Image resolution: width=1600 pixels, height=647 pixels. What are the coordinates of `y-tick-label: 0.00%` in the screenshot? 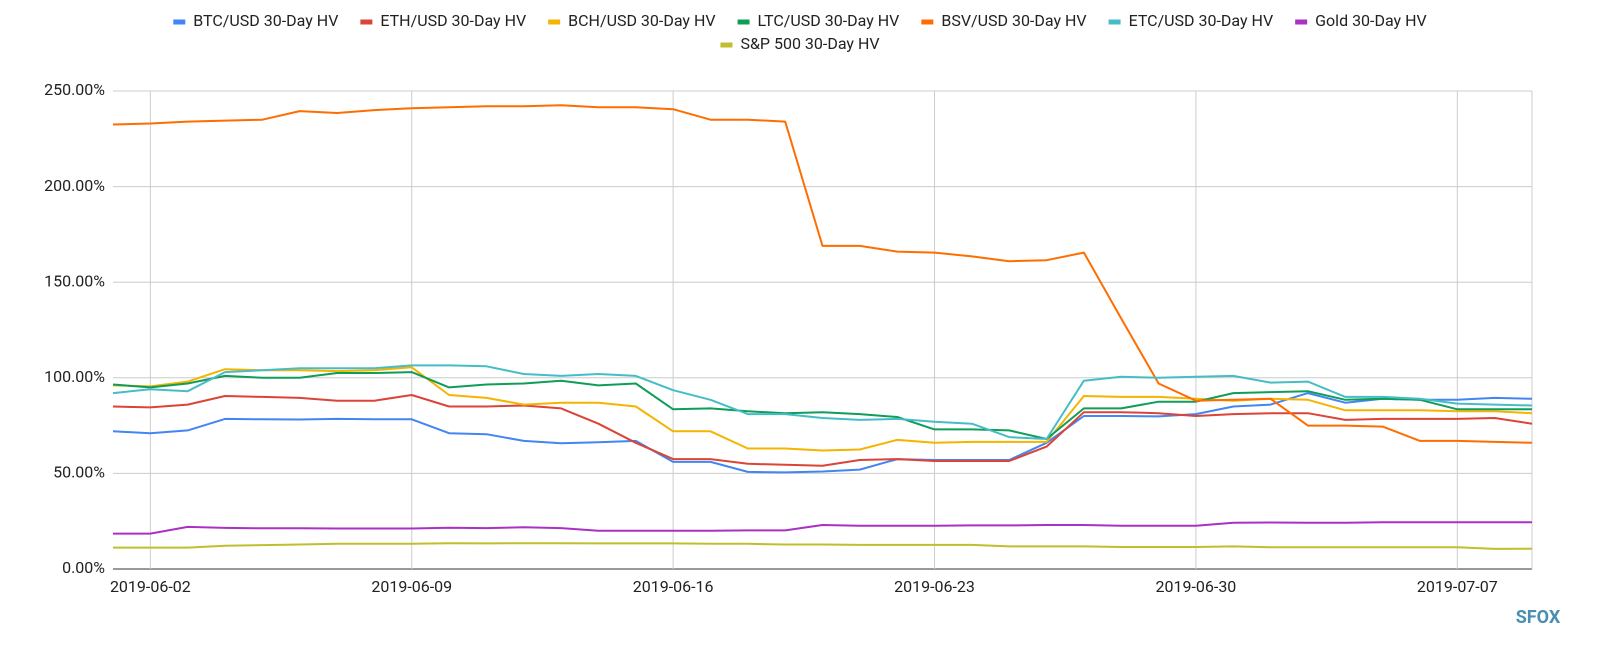 It's located at (83, 567).